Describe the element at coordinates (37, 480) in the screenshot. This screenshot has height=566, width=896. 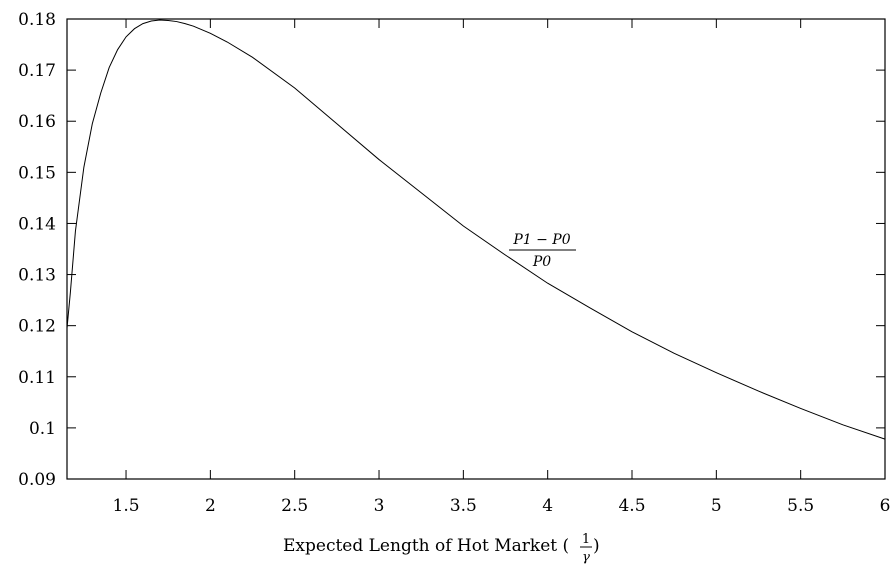
I see `y-tick-label: 0.09` at that location.